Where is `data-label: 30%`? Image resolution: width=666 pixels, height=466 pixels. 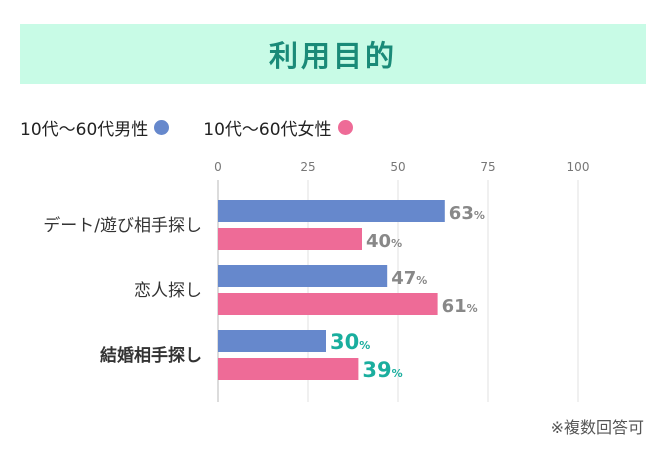 data-label: 30% is located at coordinates (350, 342).